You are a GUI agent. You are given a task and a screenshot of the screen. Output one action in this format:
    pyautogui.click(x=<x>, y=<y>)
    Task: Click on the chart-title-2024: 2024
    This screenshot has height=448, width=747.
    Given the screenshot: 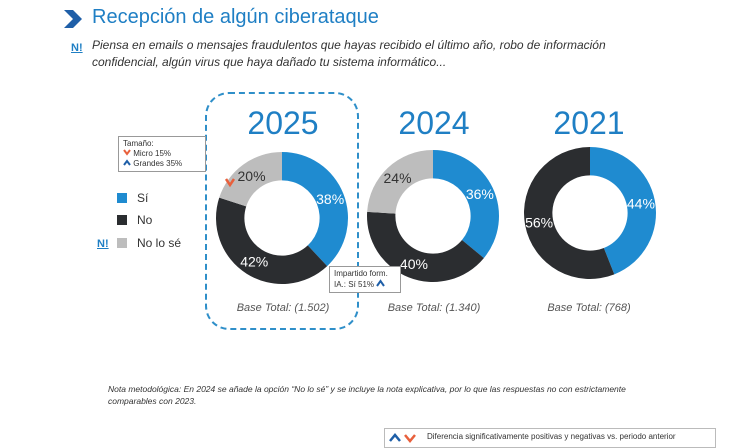 What is the action you would take?
    pyautogui.click(x=434, y=123)
    